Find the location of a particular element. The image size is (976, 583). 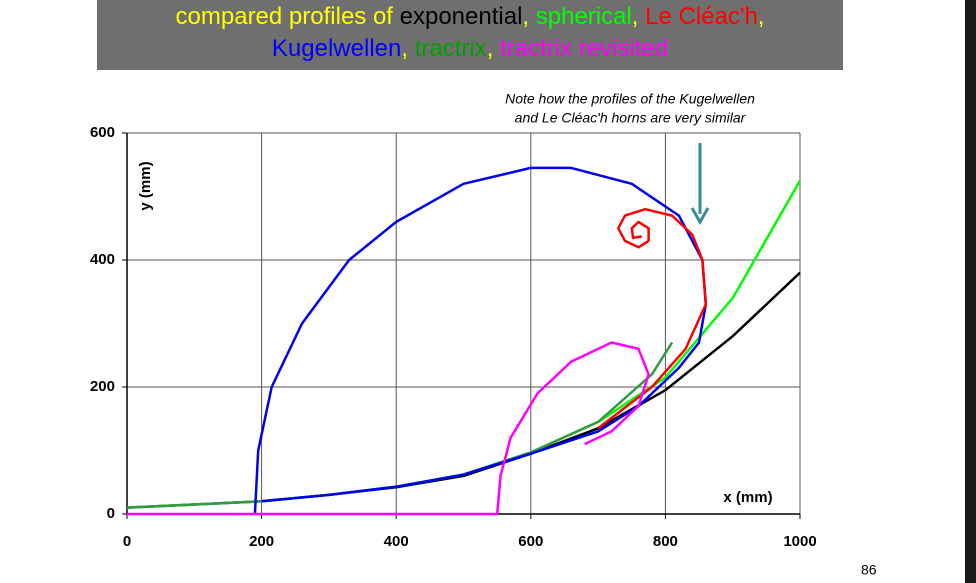

arrow-head is located at coordinates (700, 216).